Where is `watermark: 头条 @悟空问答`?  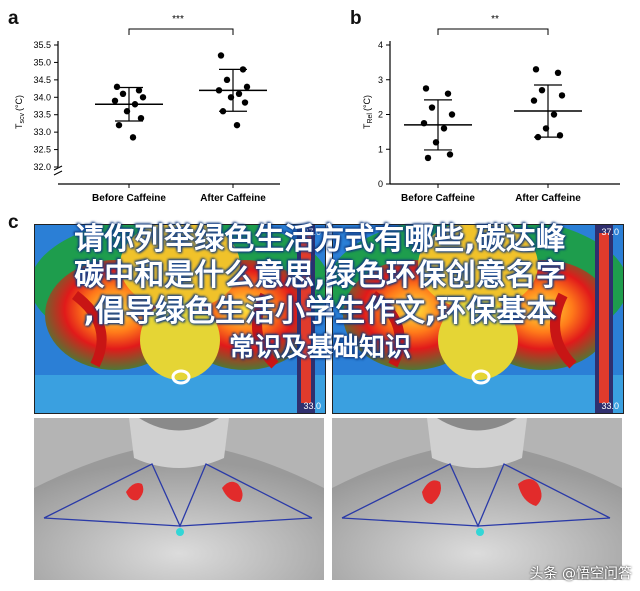
watermark: 头条 @悟空问答 is located at coordinates (580, 574).